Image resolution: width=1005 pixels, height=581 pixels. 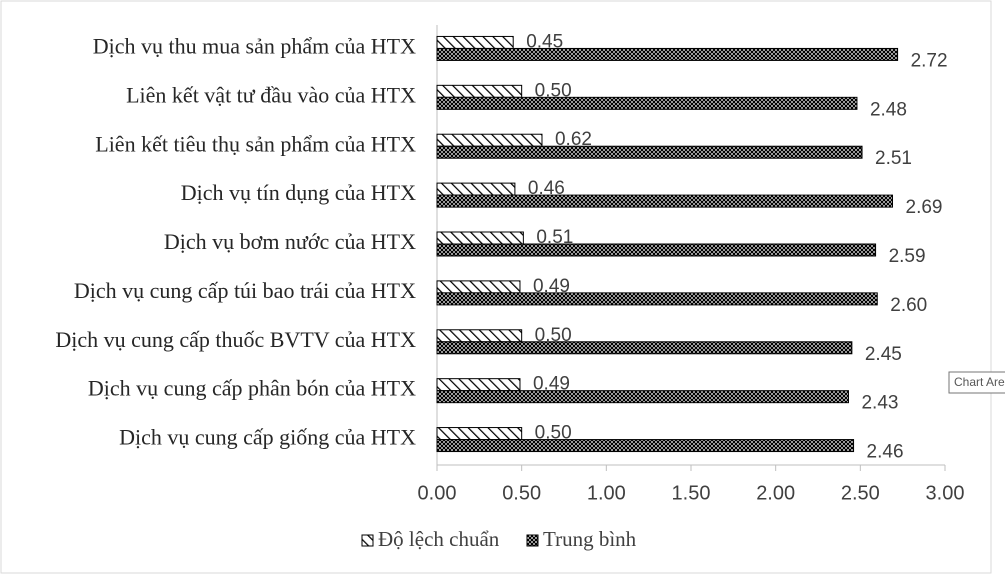 What do you see at coordinates (521, 493) in the screenshot?
I see `x-tick-label: 0.50` at bounding box center [521, 493].